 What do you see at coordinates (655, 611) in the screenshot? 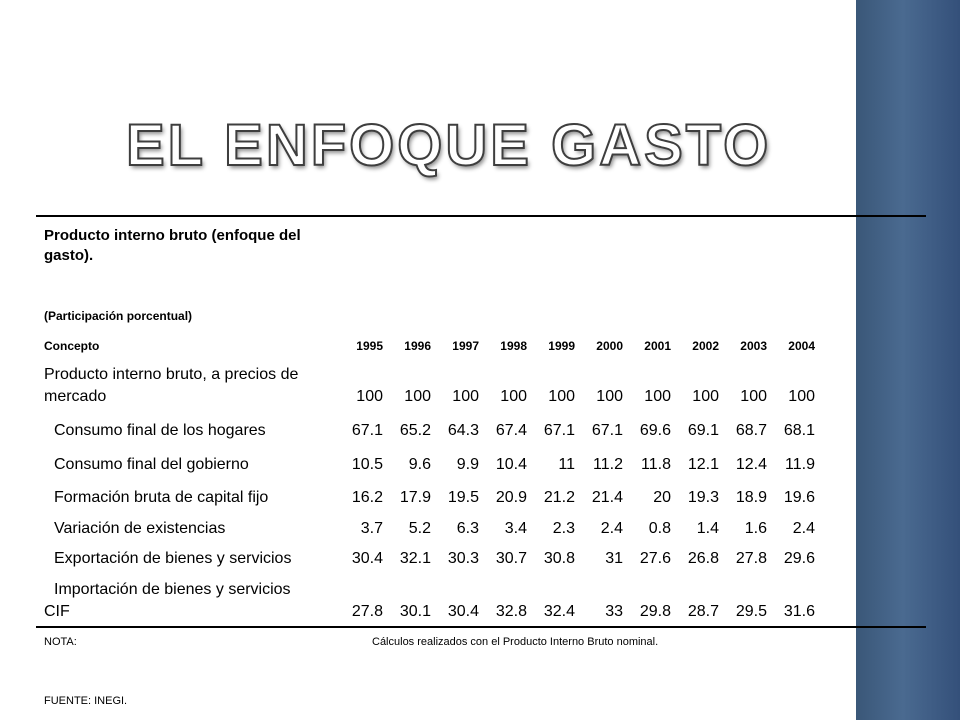
I see `table-cell: 29.8` at bounding box center [655, 611].